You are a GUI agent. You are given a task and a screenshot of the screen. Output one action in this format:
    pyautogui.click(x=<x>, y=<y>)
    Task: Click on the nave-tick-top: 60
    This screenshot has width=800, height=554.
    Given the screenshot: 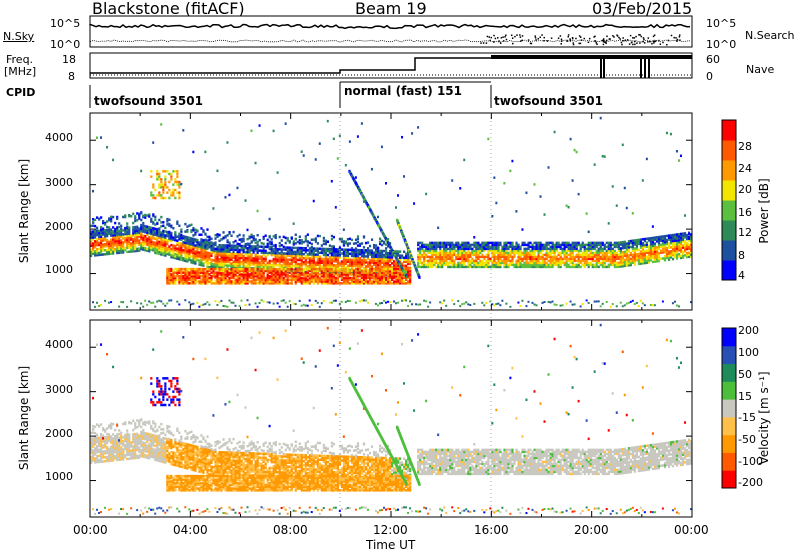 What is the action you would take?
    pyautogui.click(x=713, y=59)
    